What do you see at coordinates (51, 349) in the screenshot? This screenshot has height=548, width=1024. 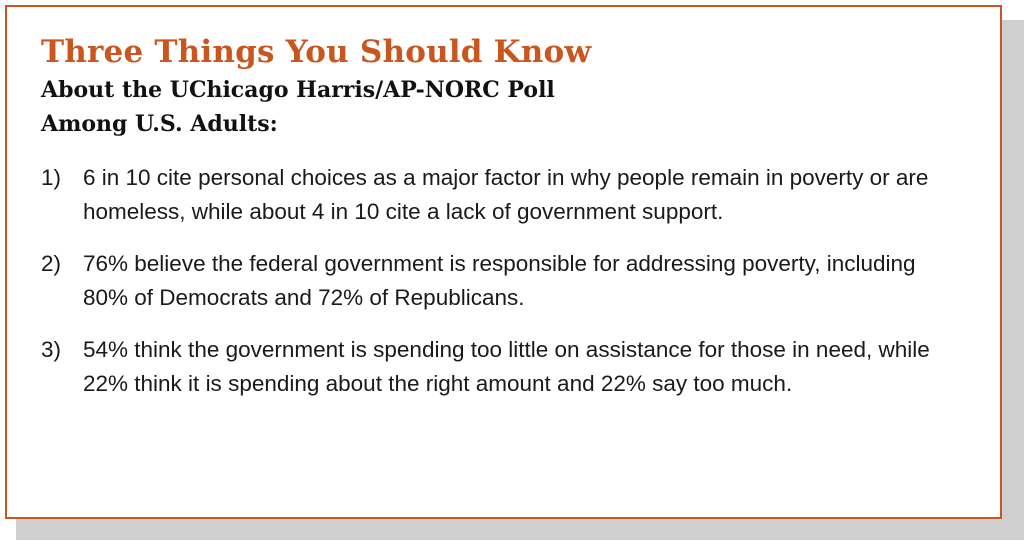 I see `fact-number: 3)` at bounding box center [51, 349].